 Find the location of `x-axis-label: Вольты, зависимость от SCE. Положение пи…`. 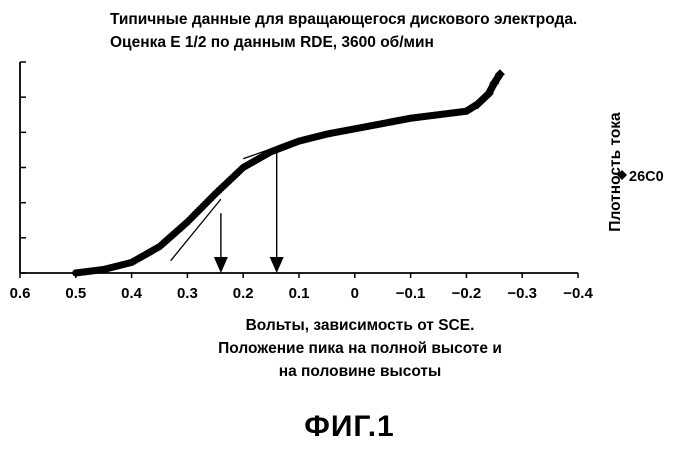

x-axis-label: Вольты, зависимость от SCE. Положение пи… is located at coordinates (360, 348).